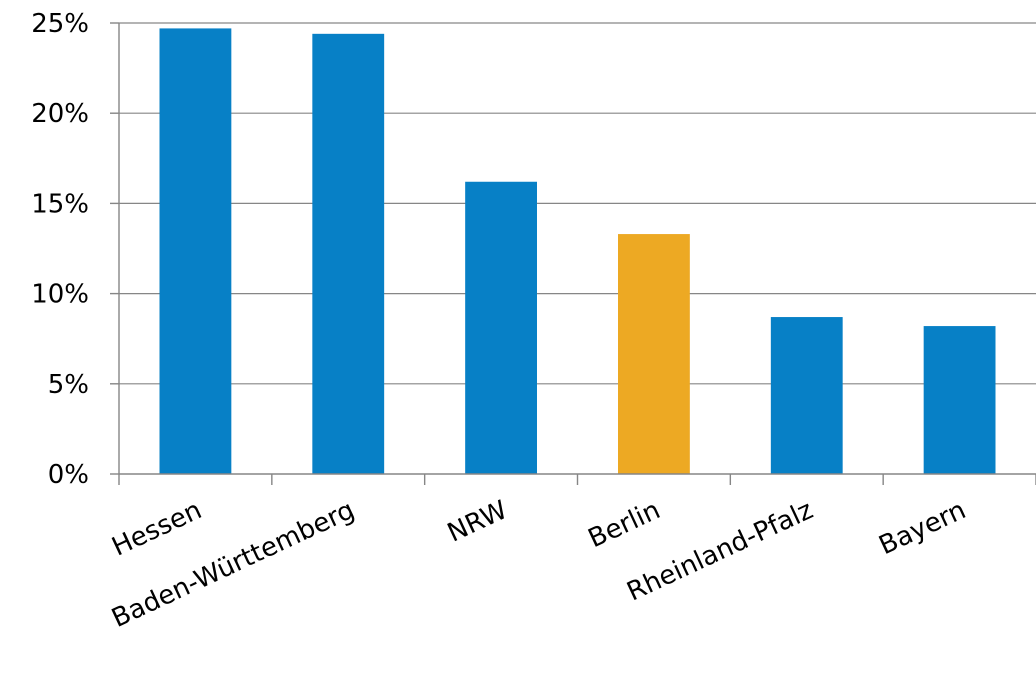 Image resolution: width=1036 pixels, height=686 pixels. What do you see at coordinates (68, 385) in the screenshot?
I see `y-tick-label: 5%` at bounding box center [68, 385].